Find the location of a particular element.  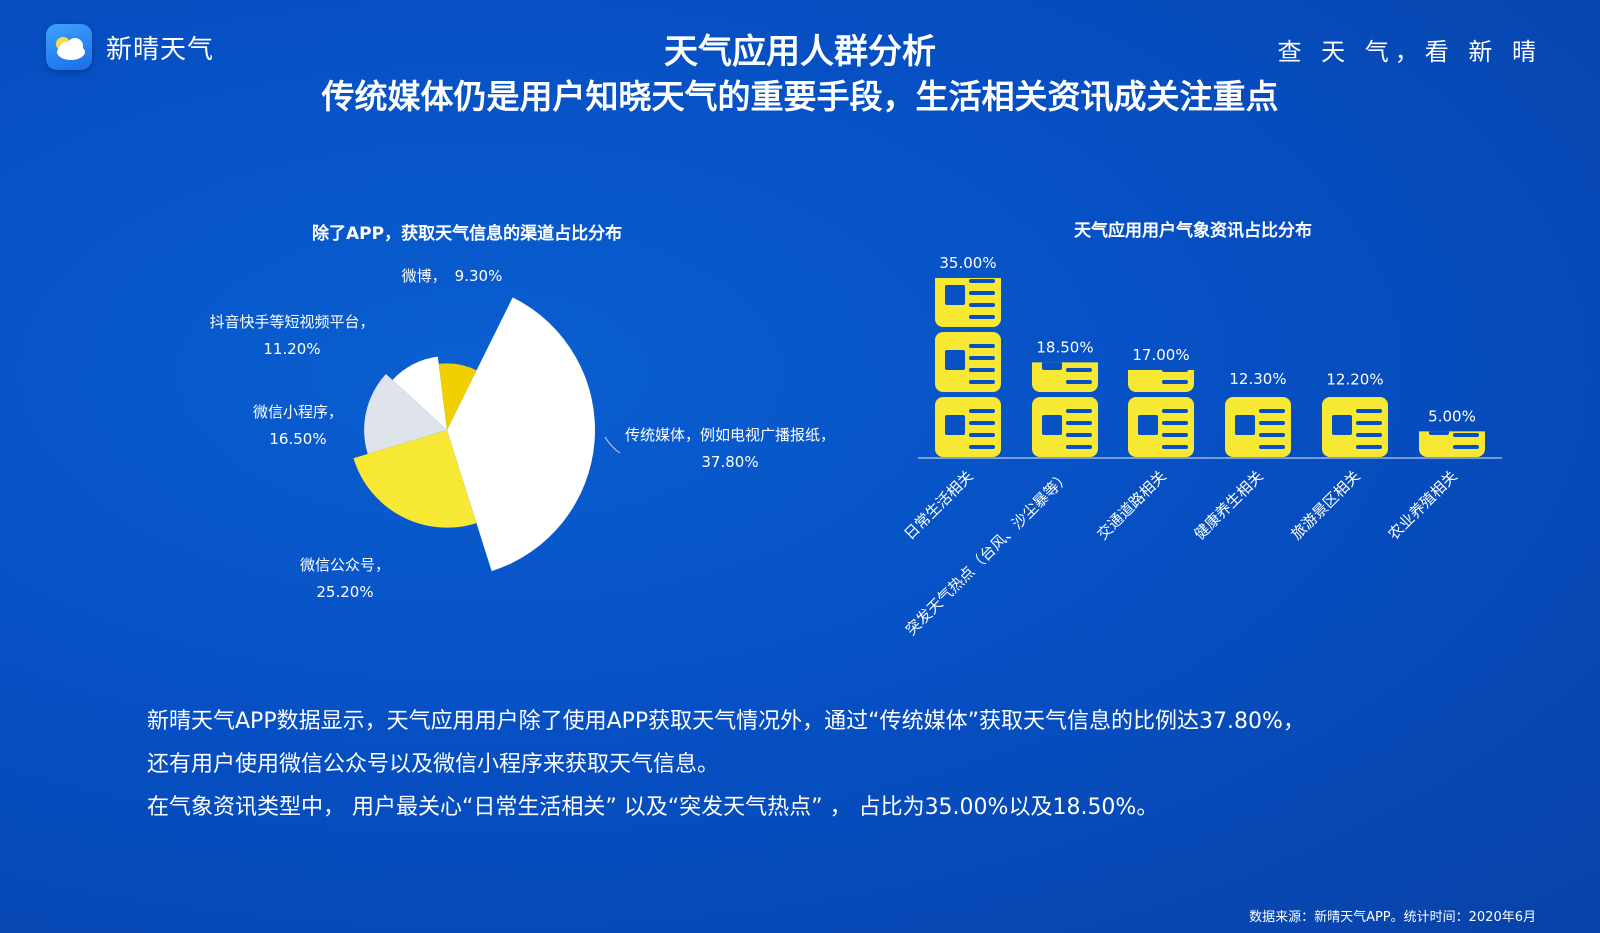

pie-label-name: 微信公众号， is located at coordinates (344, 565).